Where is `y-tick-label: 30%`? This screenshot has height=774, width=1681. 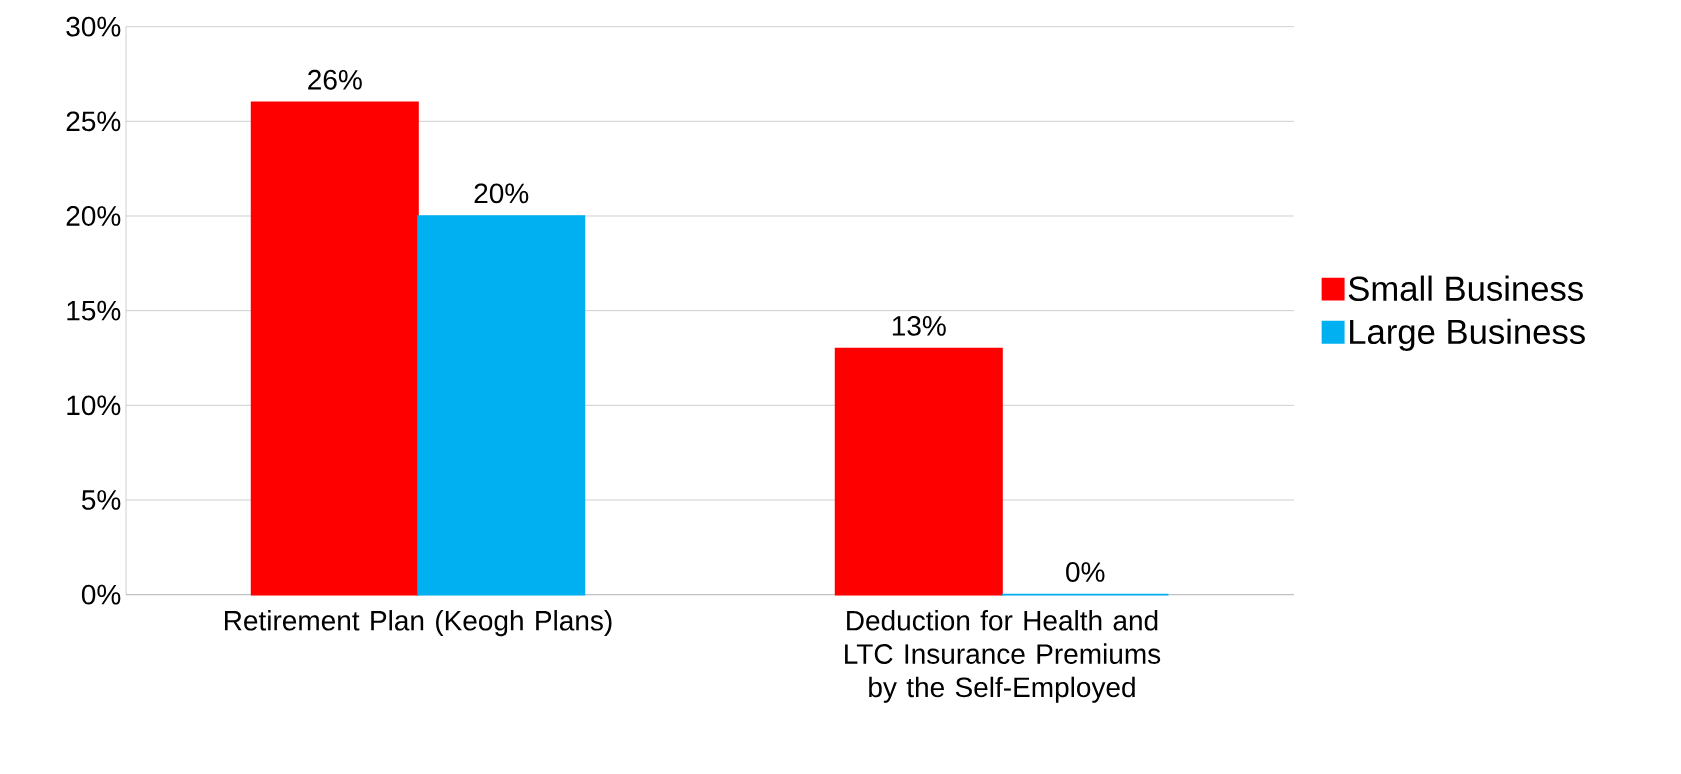 y-tick-label: 30% is located at coordinates (93, 26).